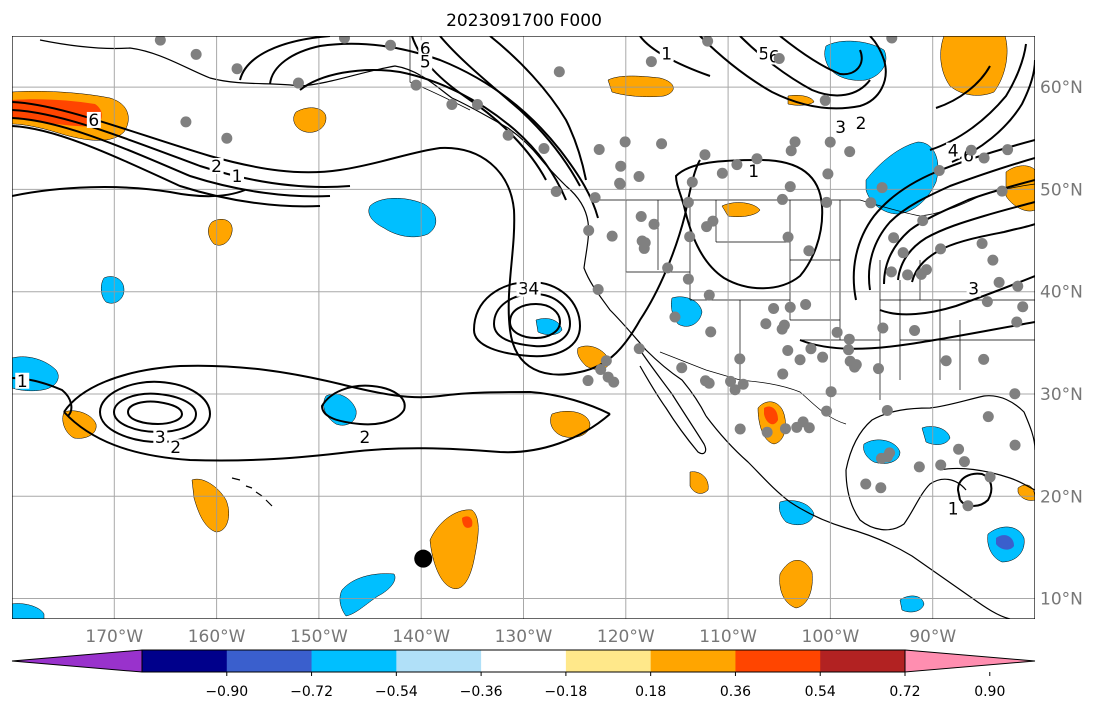 The width and height of the screenshot is (1102, 710). I want to click on contour-label: 4, so click(953, 152).